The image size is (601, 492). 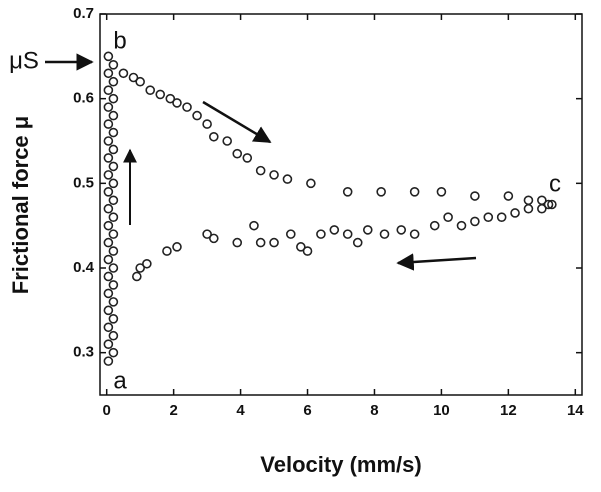 What do you see at coordinates (555, 183) in the screenshot?
I see `annotation: c` at bounding box center [555, 183].